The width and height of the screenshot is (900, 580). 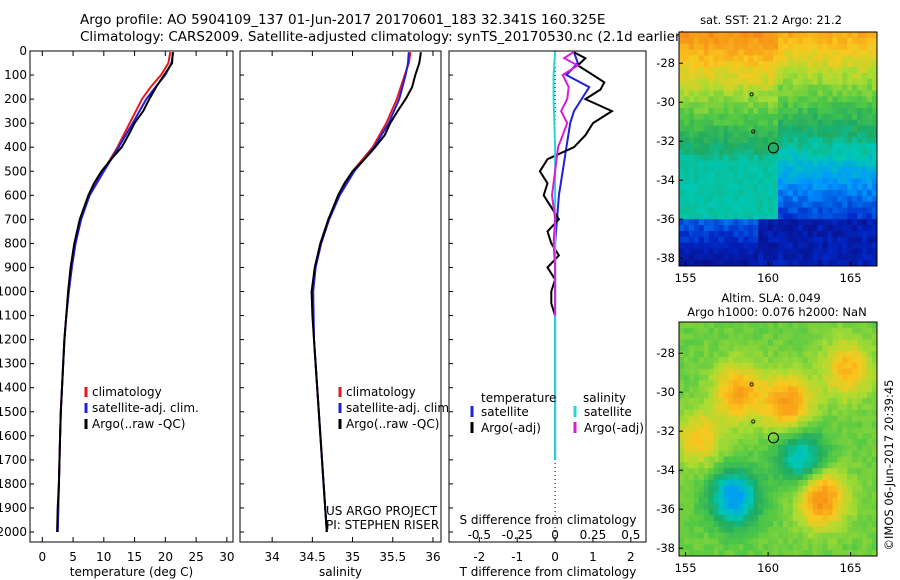 I want to click on legend-label: Argo(..raw -QC), so click(x=138, y=424).